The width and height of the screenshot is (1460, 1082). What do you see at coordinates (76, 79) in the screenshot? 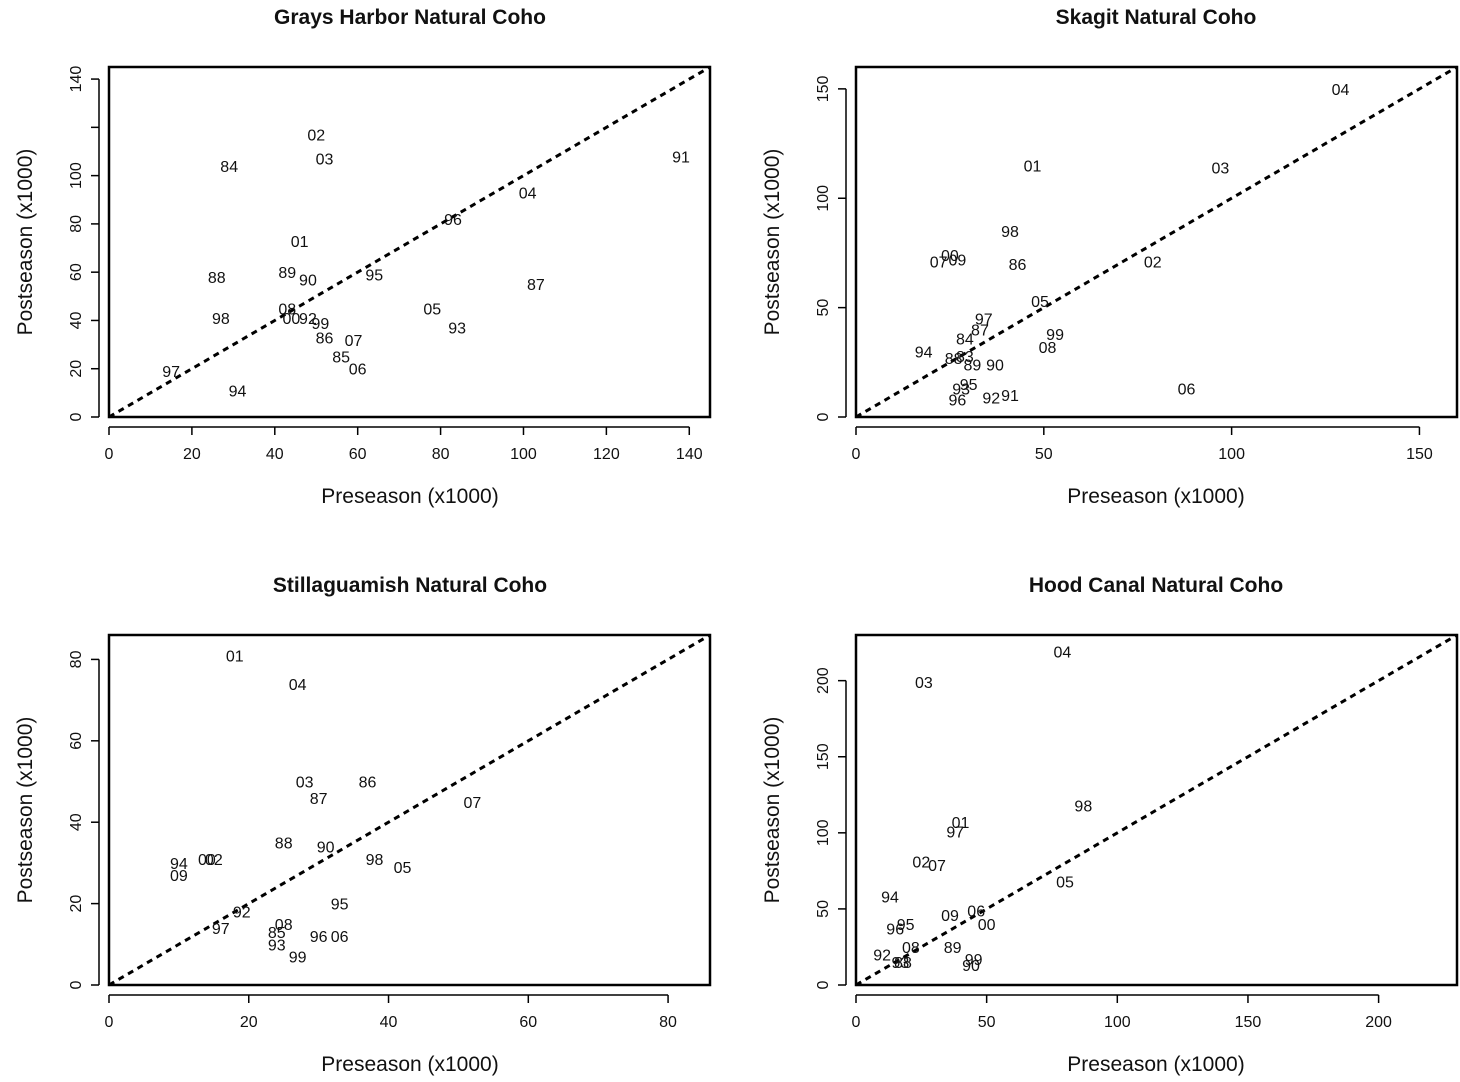
I see `y-tick-label: 140` at bounding box center [76, 79].